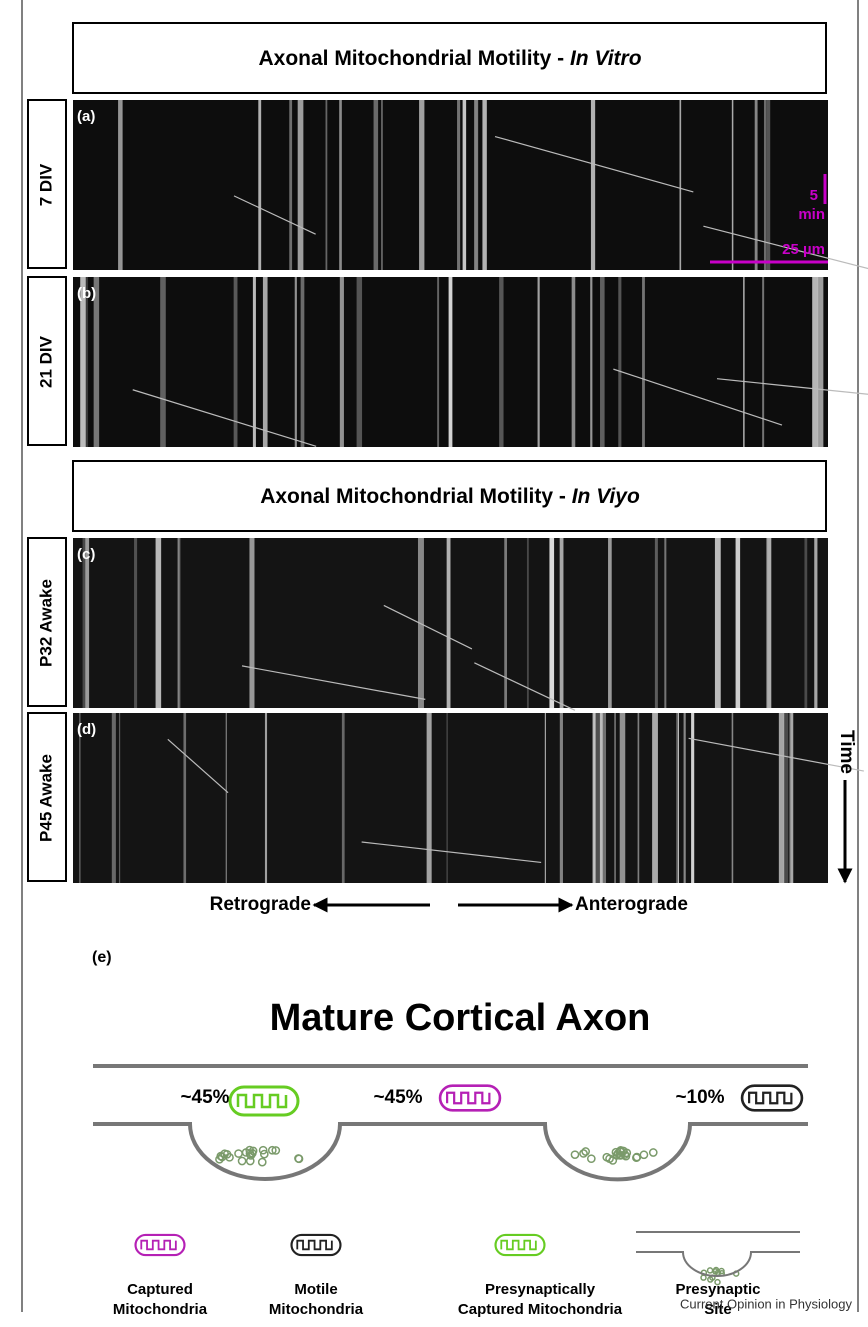 The image size is (868, 1327). Describe the element at coordinates (803, 249) in the screenshot. I see `scale-length-label: 25 µm` at that location.